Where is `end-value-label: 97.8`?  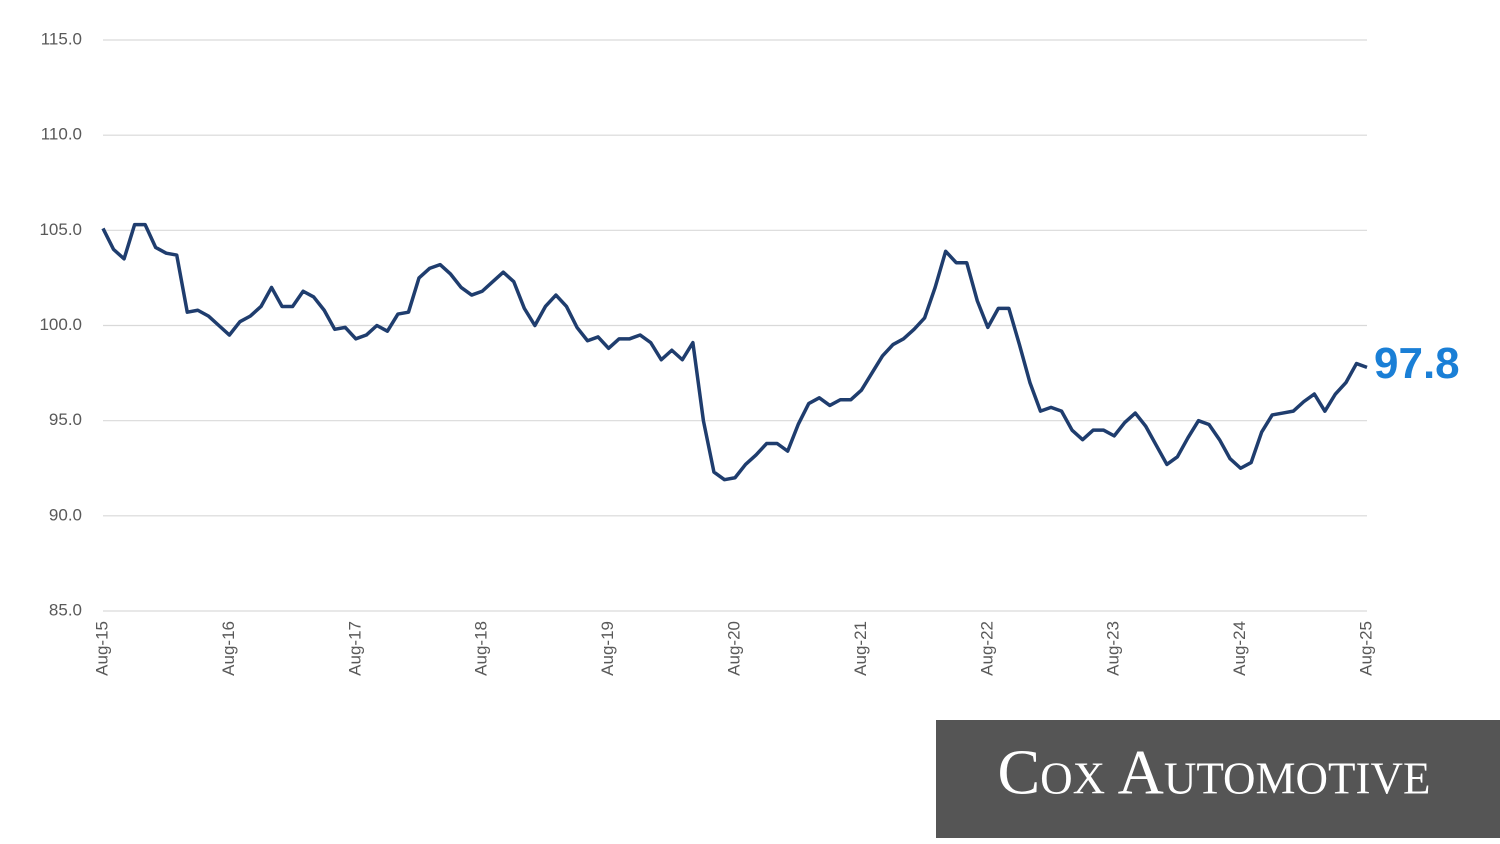 end-value-label: 97.8 is located at coordinates (1417, 363).